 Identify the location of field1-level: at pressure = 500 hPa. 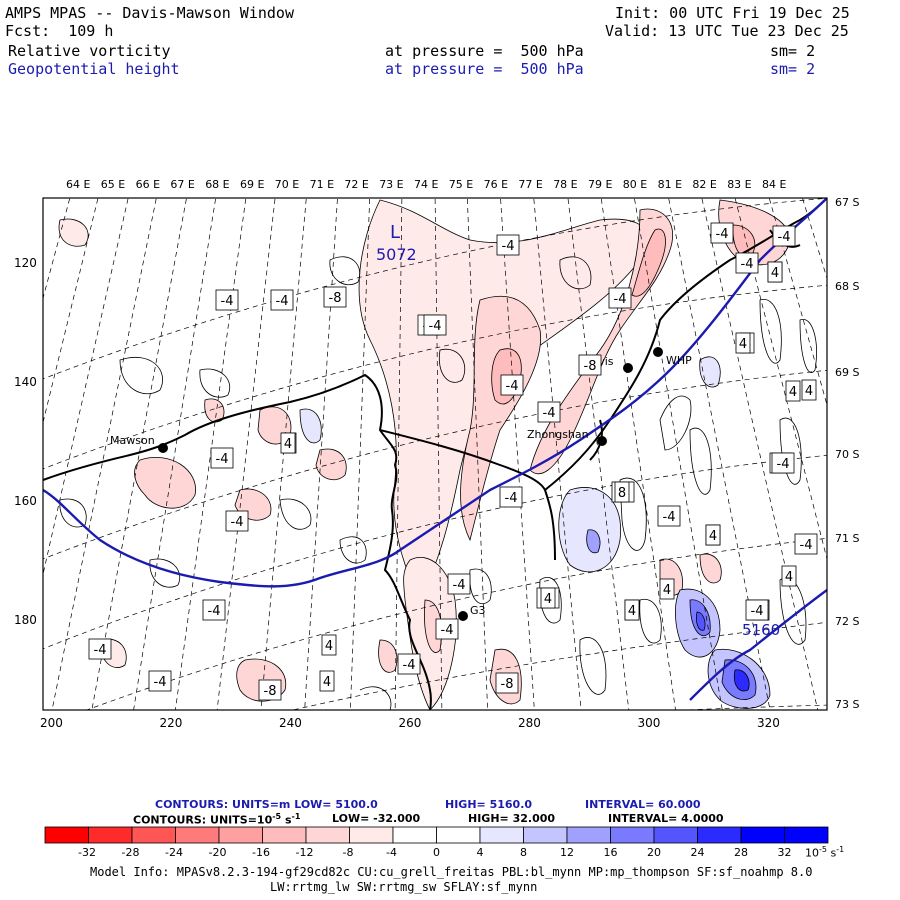
(484, 51).